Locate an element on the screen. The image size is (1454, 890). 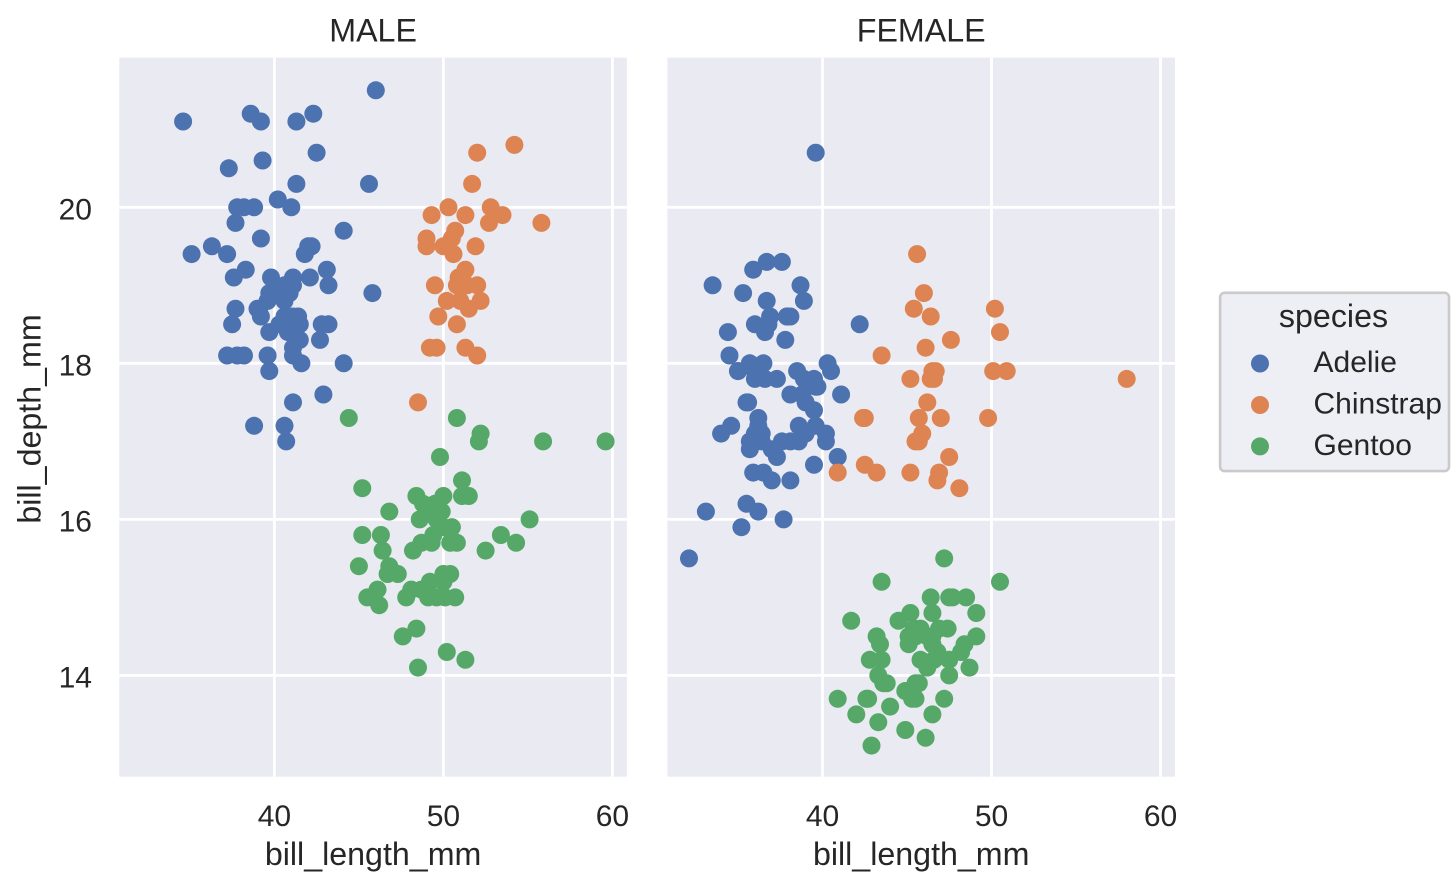
svg-text: FEMALE is located at coordinates (921, 31).